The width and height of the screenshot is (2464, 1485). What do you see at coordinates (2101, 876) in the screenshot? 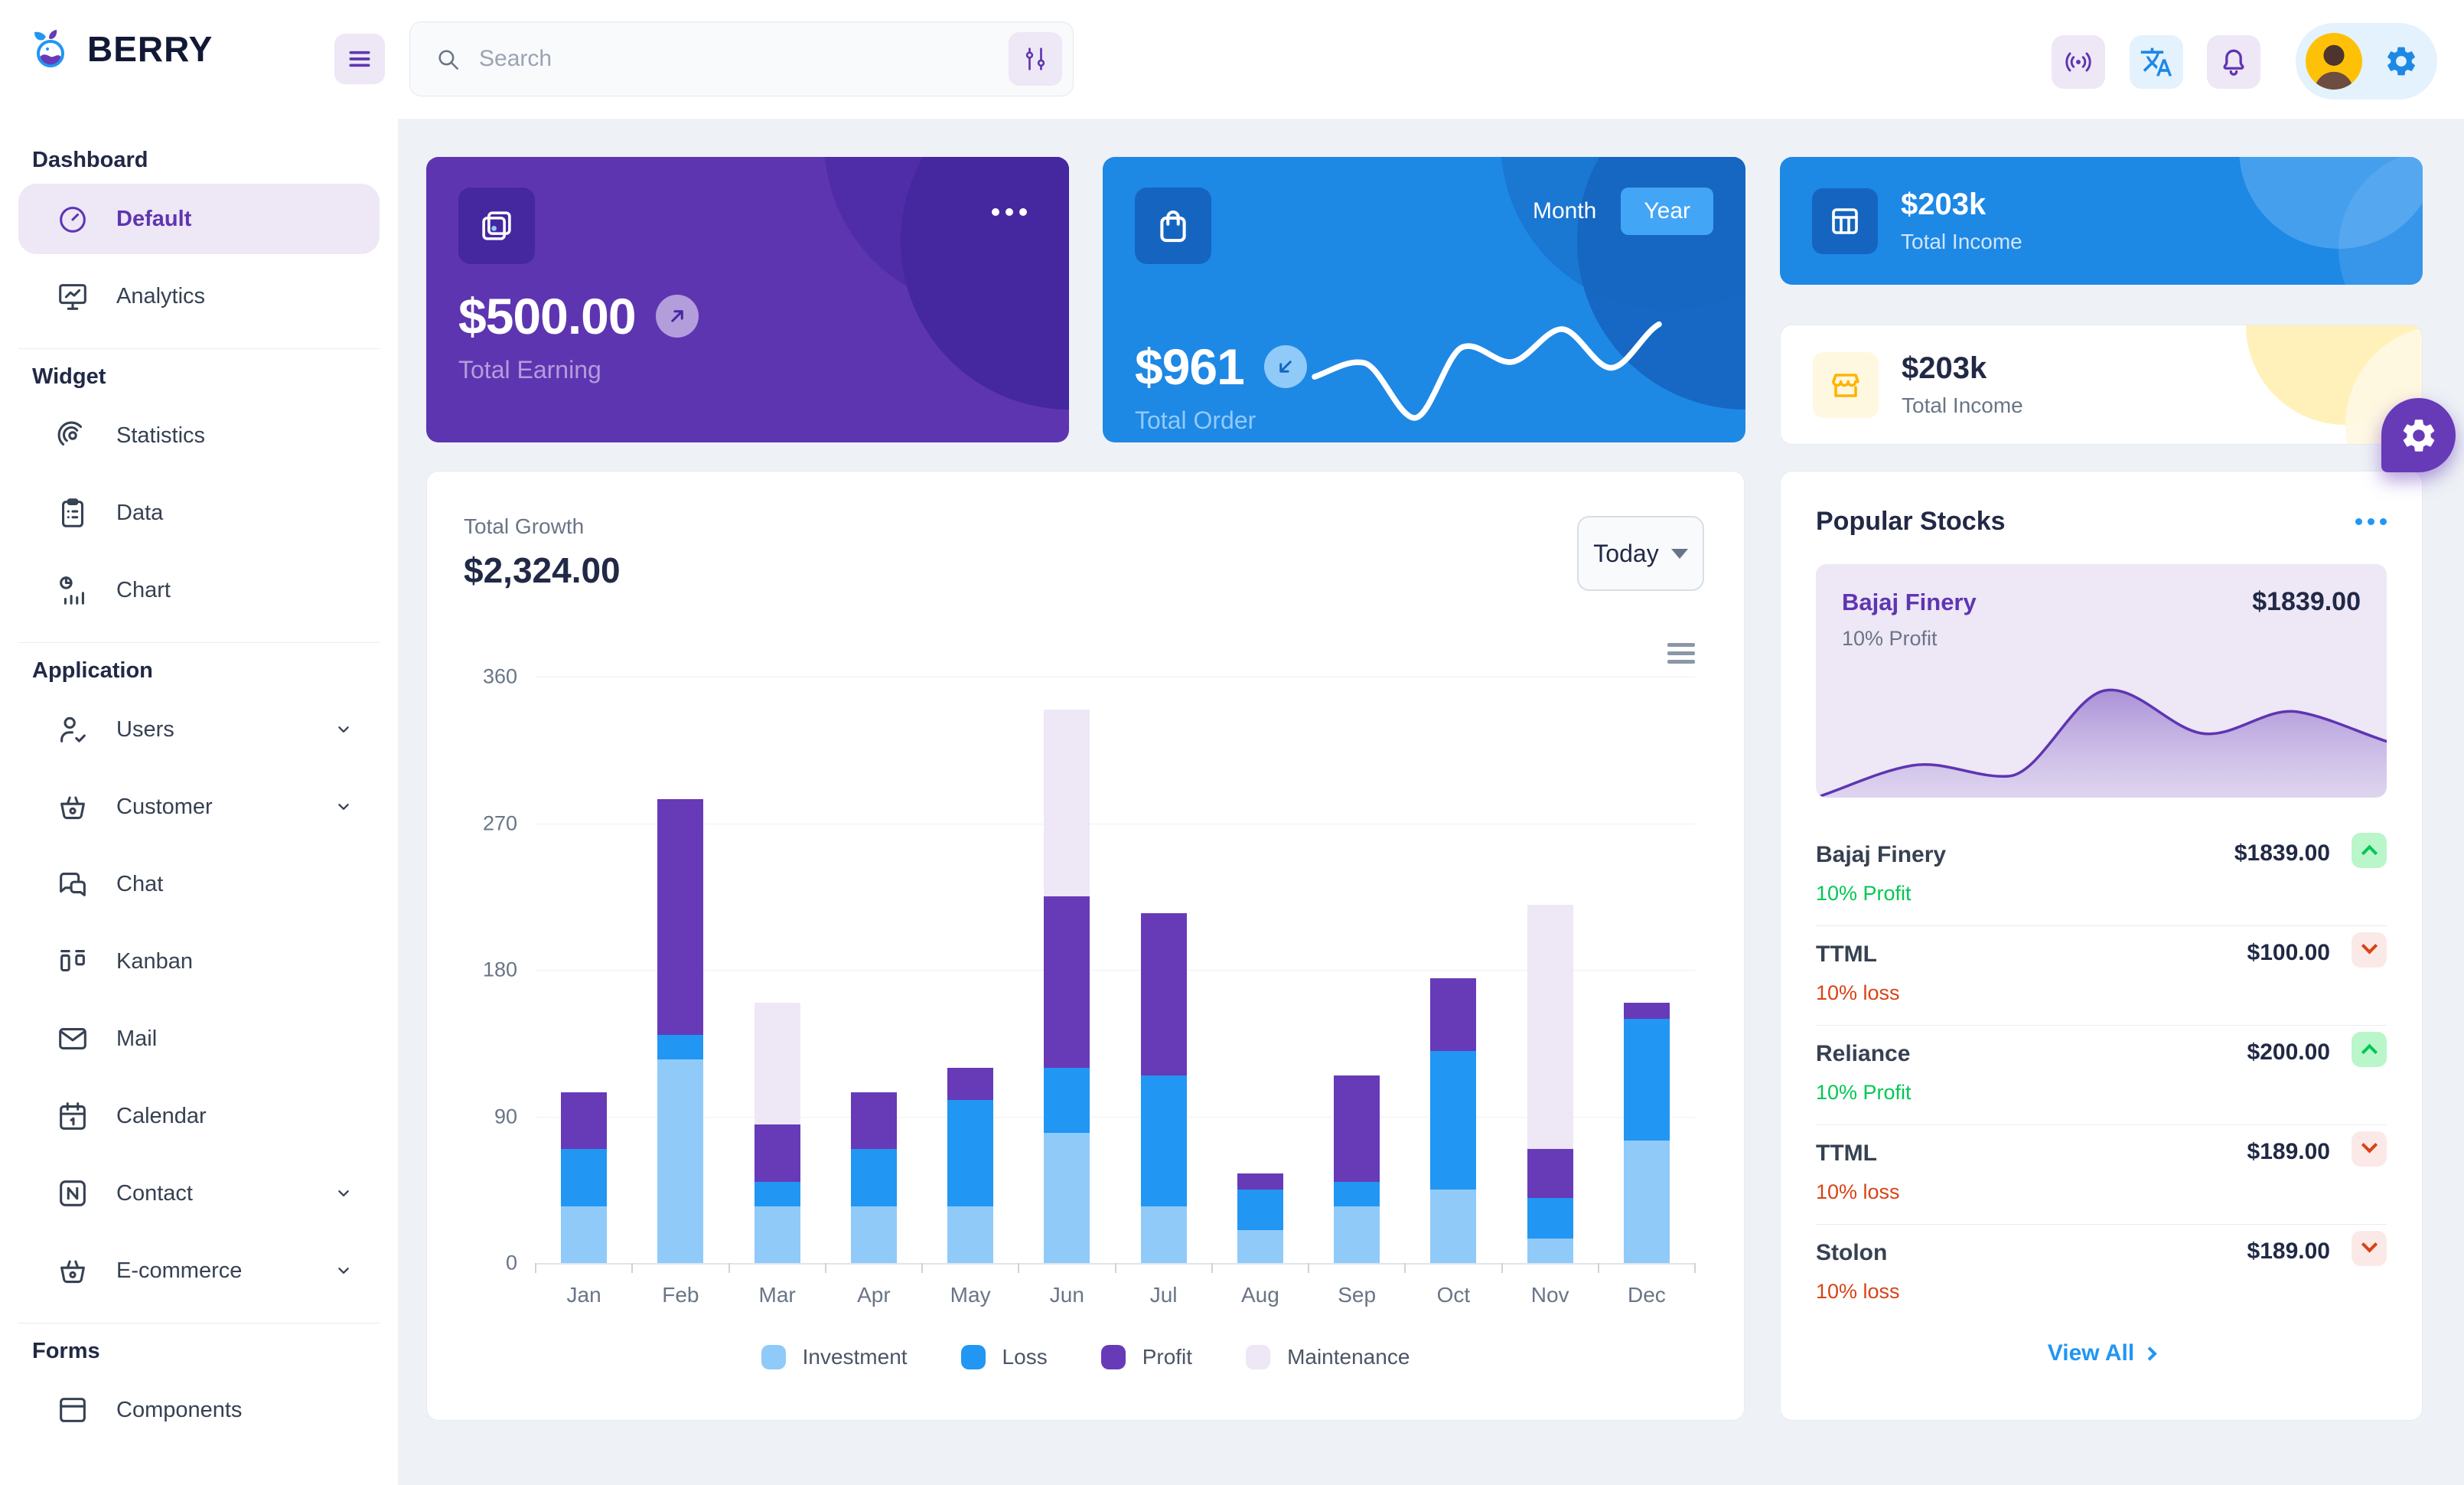
I see `stock-row: Bajaj Finery $1839.00 10% Profit` at bounding box center [2101, 876].